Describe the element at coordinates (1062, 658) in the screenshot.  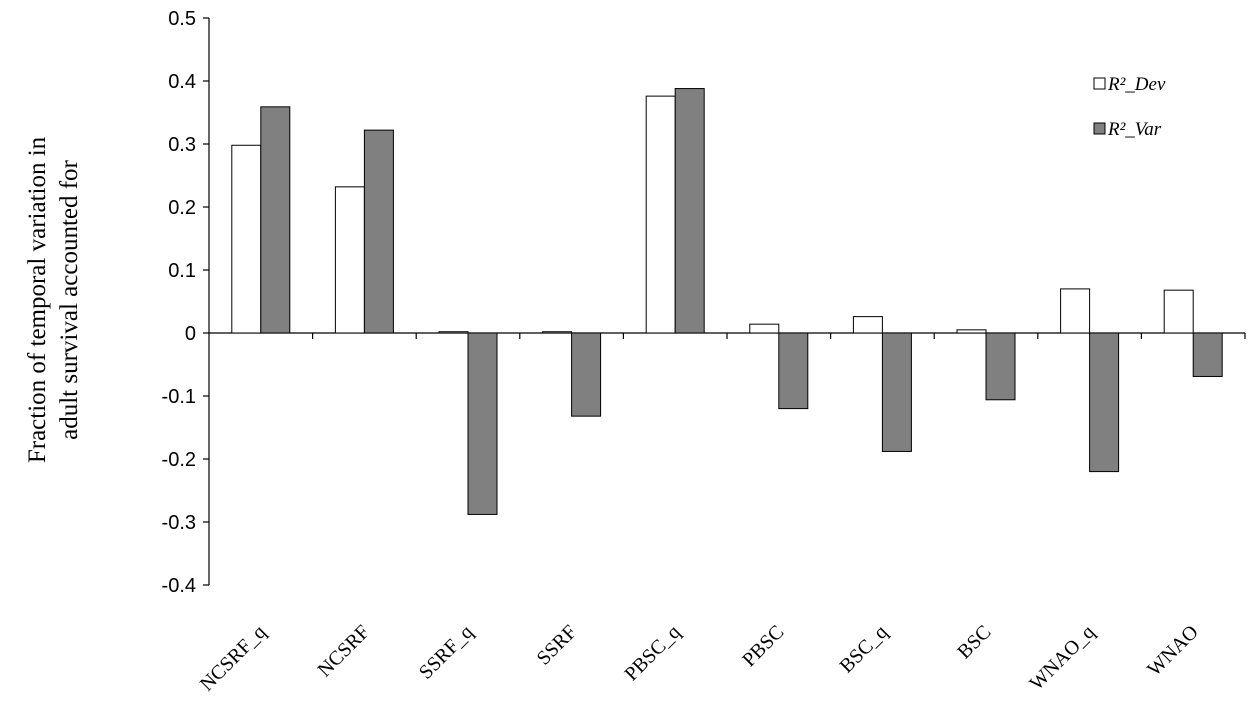
I see `category-label: WNAO_q` at that location.